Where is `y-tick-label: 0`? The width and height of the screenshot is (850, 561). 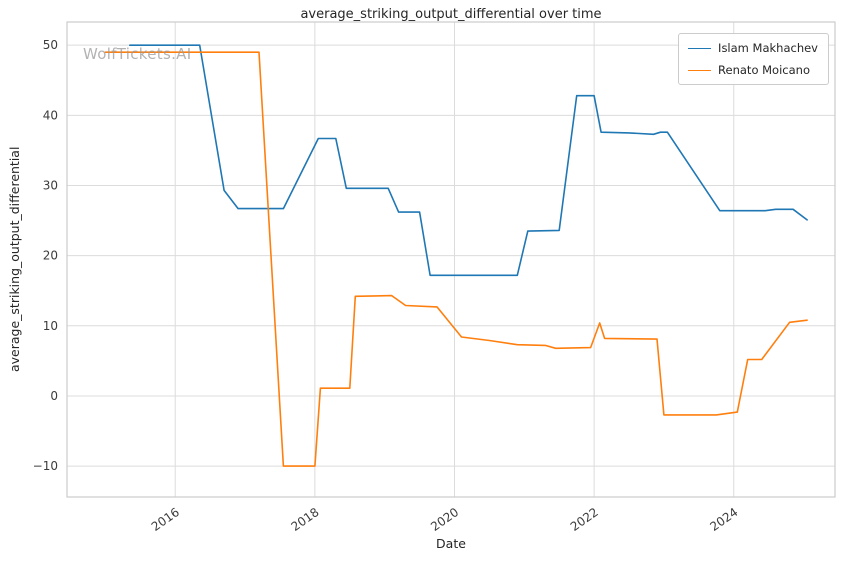
y-tick-label: 0 is located at coordinates (54, 396).